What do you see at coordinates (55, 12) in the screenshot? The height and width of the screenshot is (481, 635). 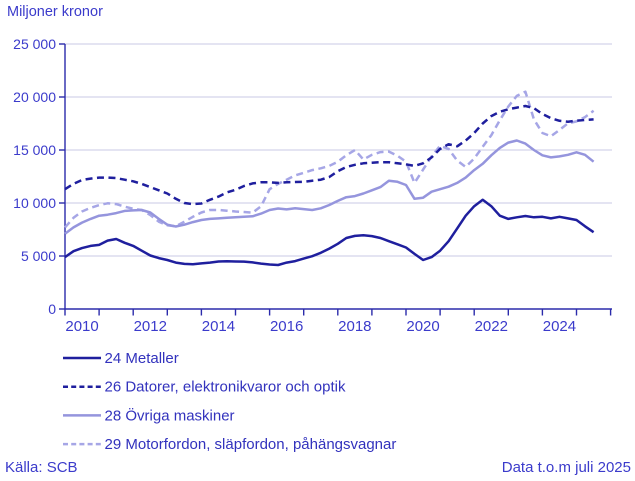 I see `chart-title: Miljoner kronor` at bounding box center [55, 12].